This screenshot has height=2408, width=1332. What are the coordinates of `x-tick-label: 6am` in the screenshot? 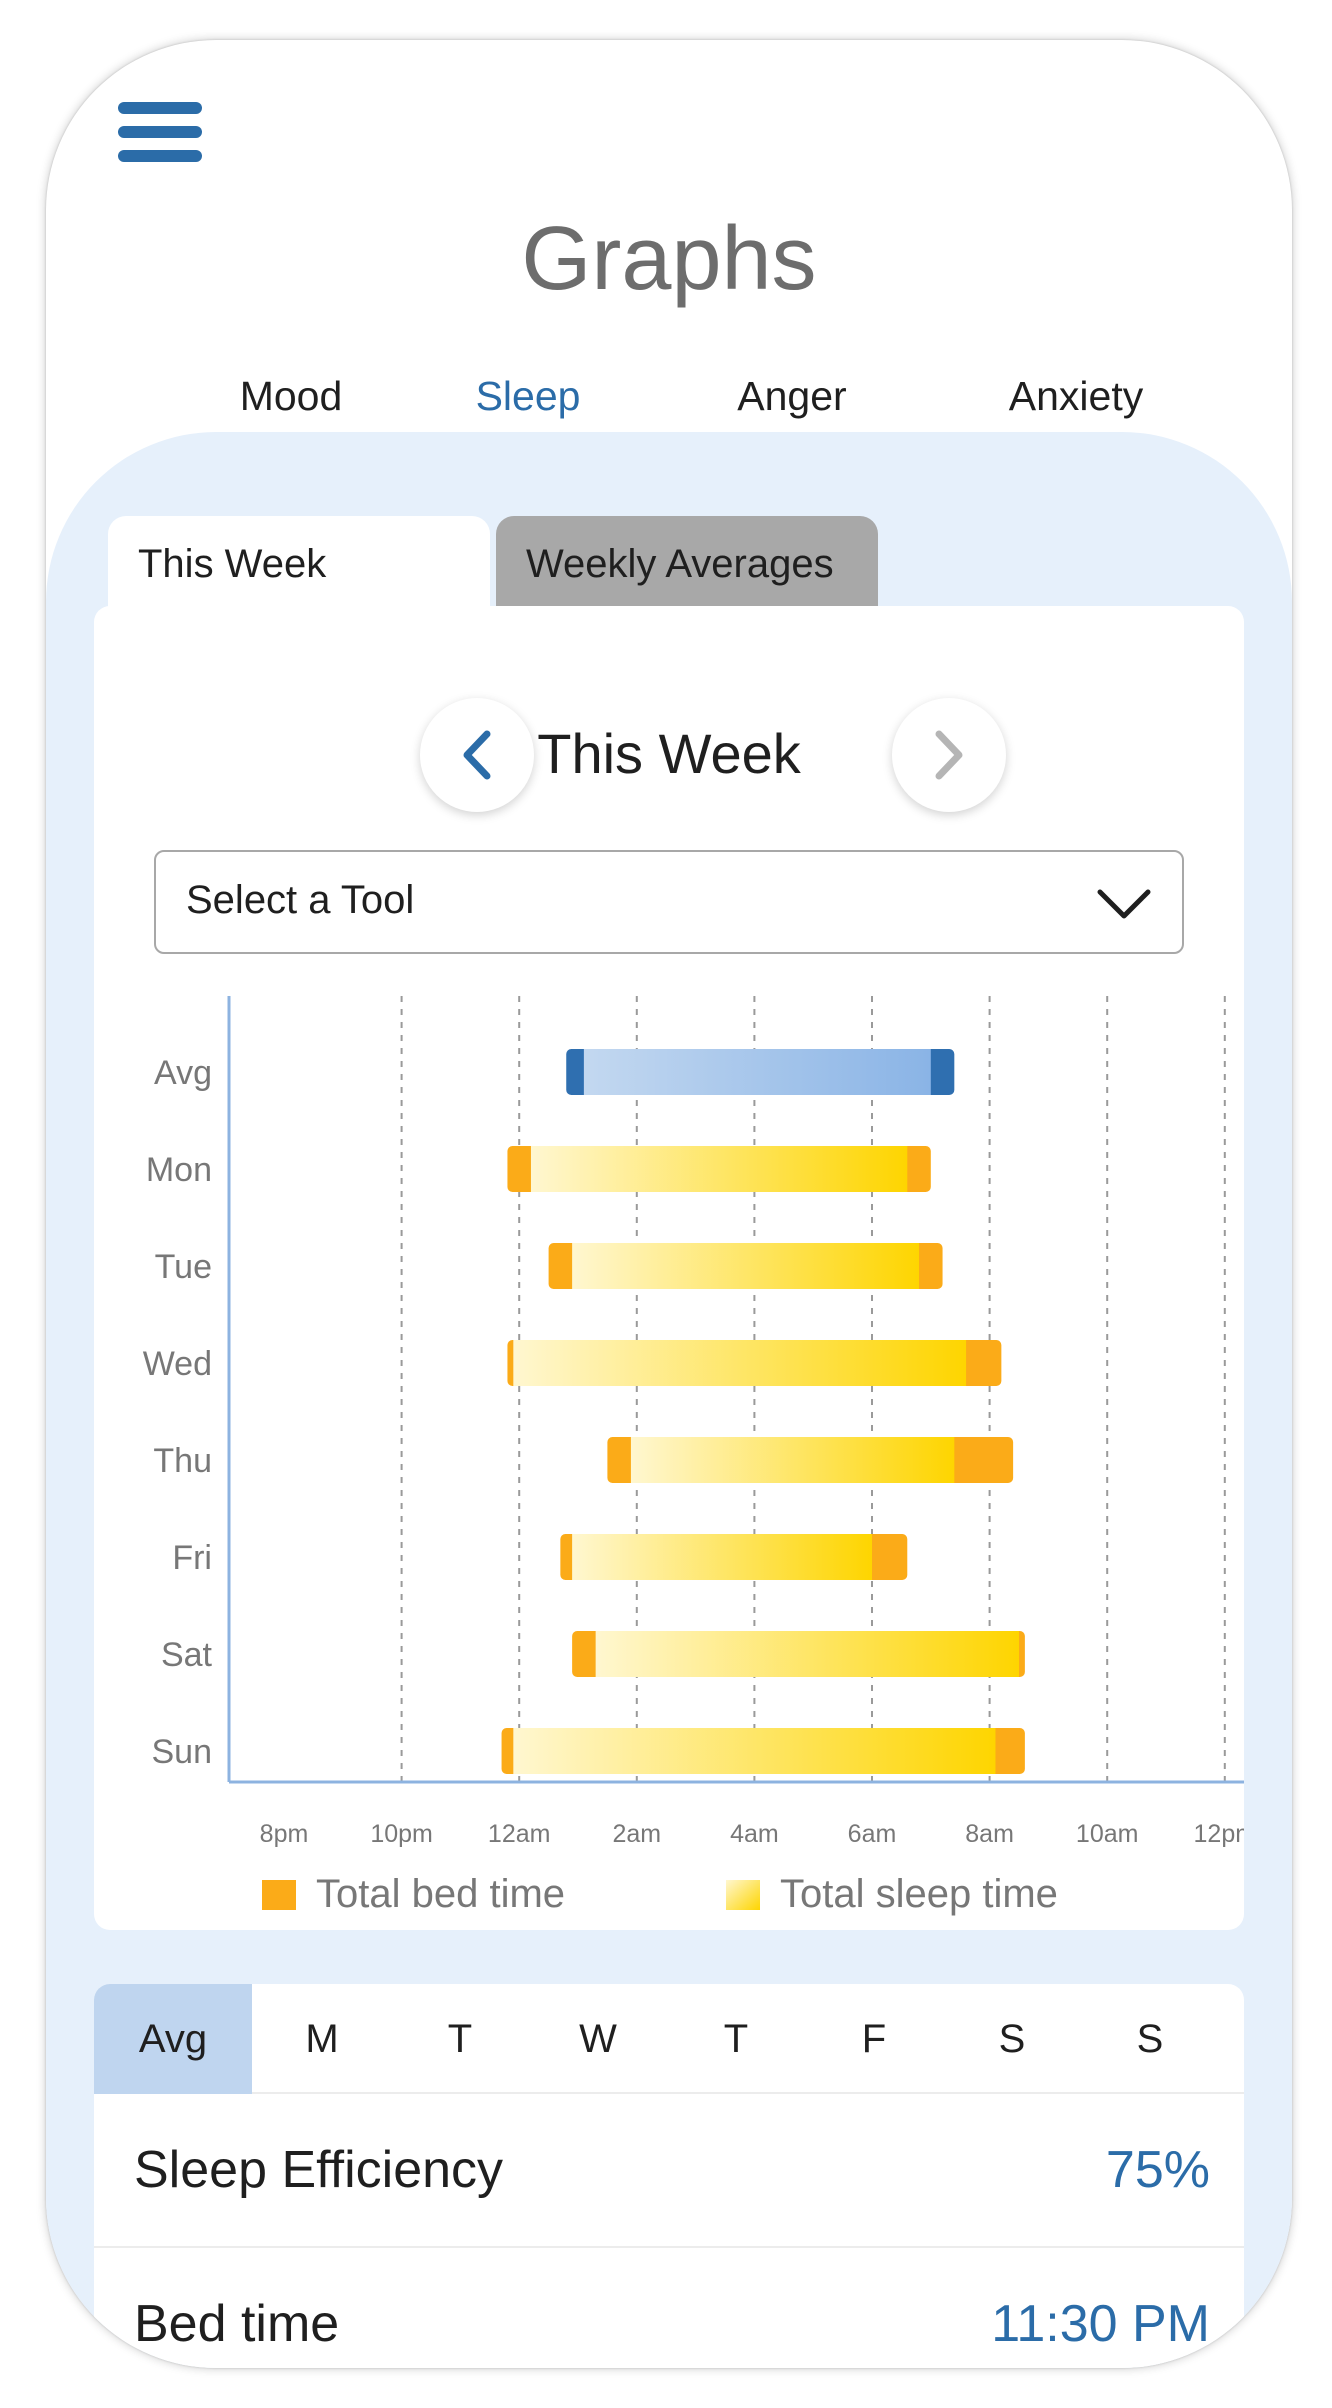 It's located at (872, 1834).